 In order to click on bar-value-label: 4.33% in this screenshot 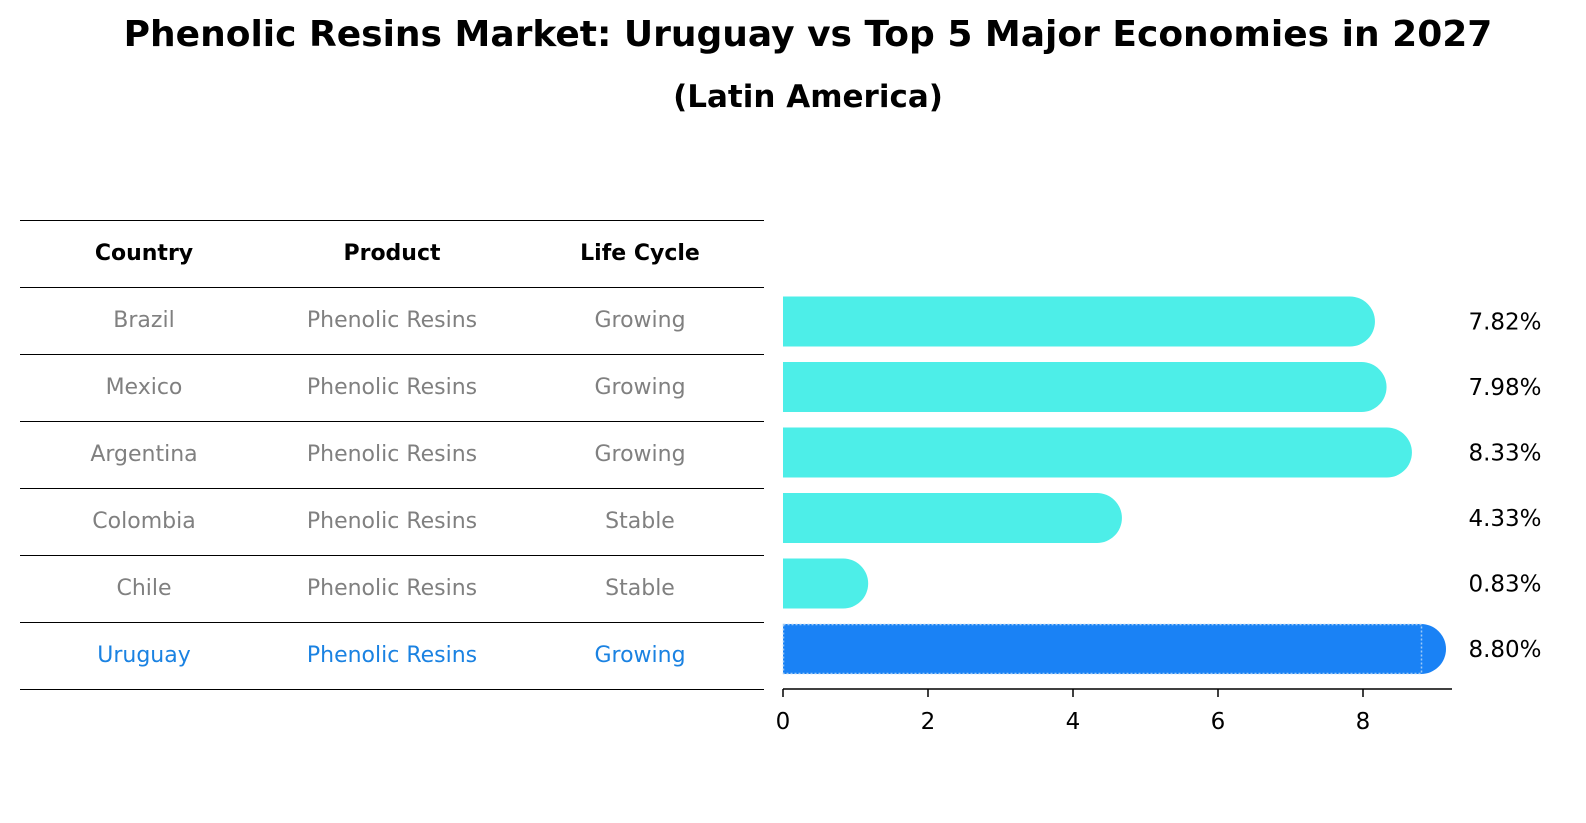, I will do `click(1504, 519)`.